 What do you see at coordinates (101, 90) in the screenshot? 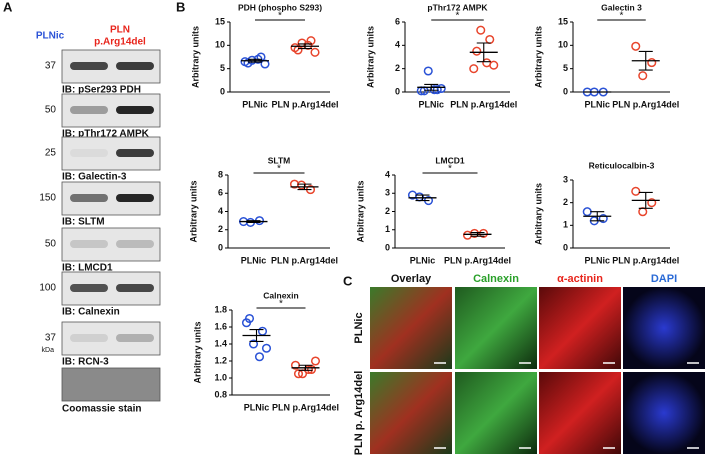
I see `blot-label: IB: pSer293 PDH` at bounding box center [101, 90].